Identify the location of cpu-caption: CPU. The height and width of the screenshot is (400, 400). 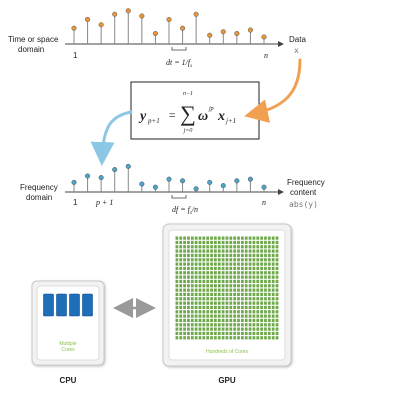
(68, 380).